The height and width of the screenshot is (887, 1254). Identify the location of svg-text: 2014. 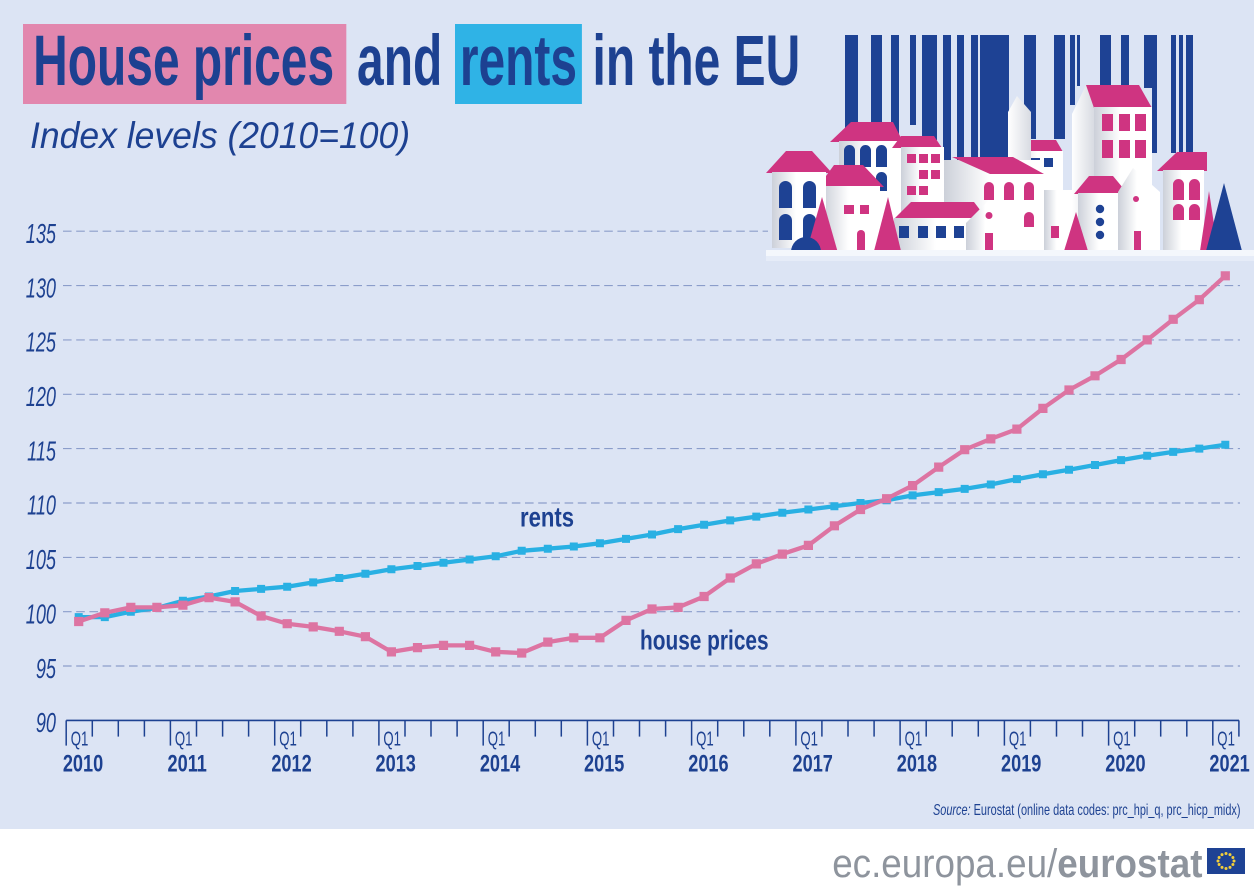
(500, 763).